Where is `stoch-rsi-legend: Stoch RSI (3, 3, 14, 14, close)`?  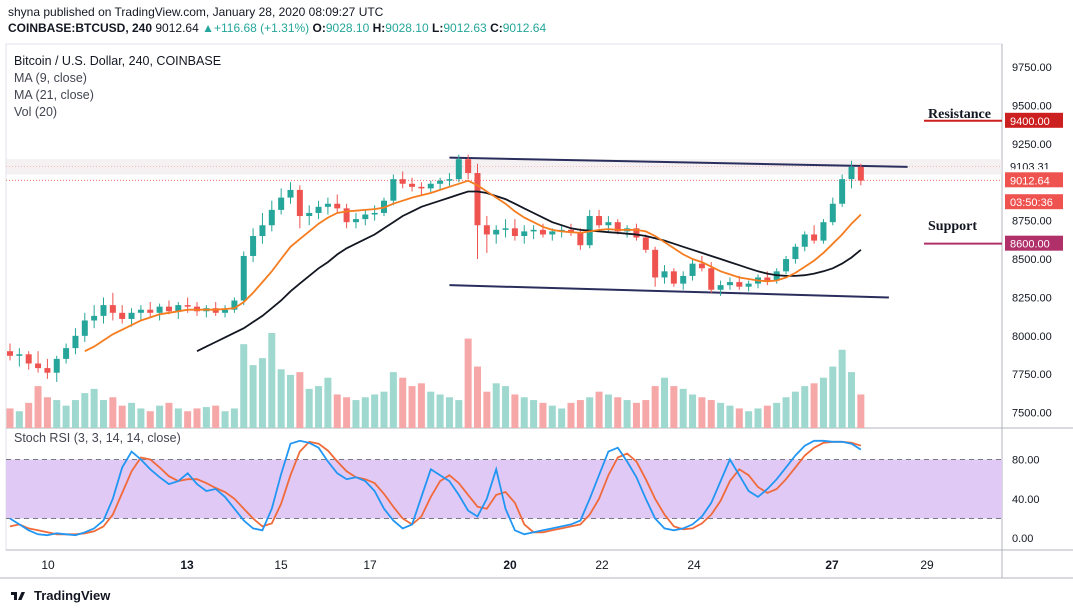
stoch-rsi-legend: Stoch RSI (3, 3, 14, 14, close) is located at coordinates (97, 438).